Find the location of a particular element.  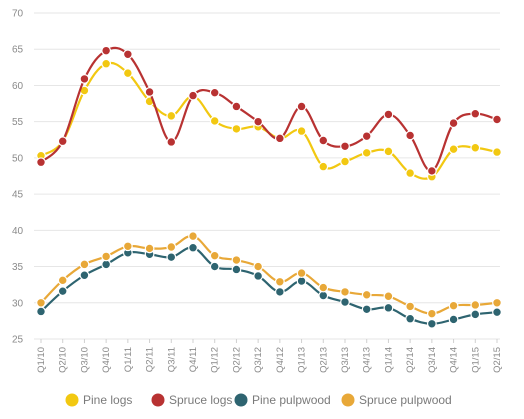

legend-item-spruce-logs: Spruce logs is located at coordinates (192, 400).